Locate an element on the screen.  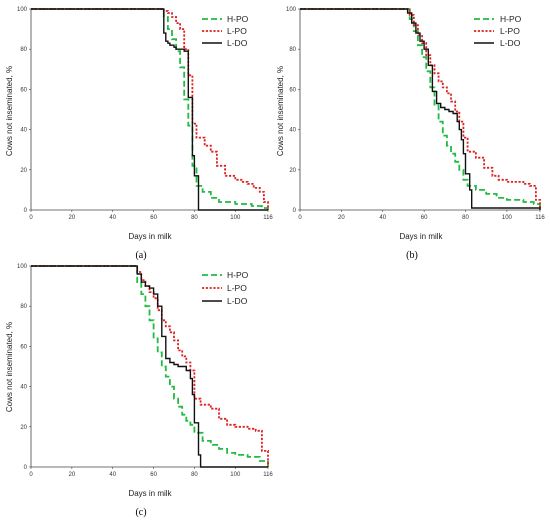
panel-label: (b) is located at coordinates (412, 255).